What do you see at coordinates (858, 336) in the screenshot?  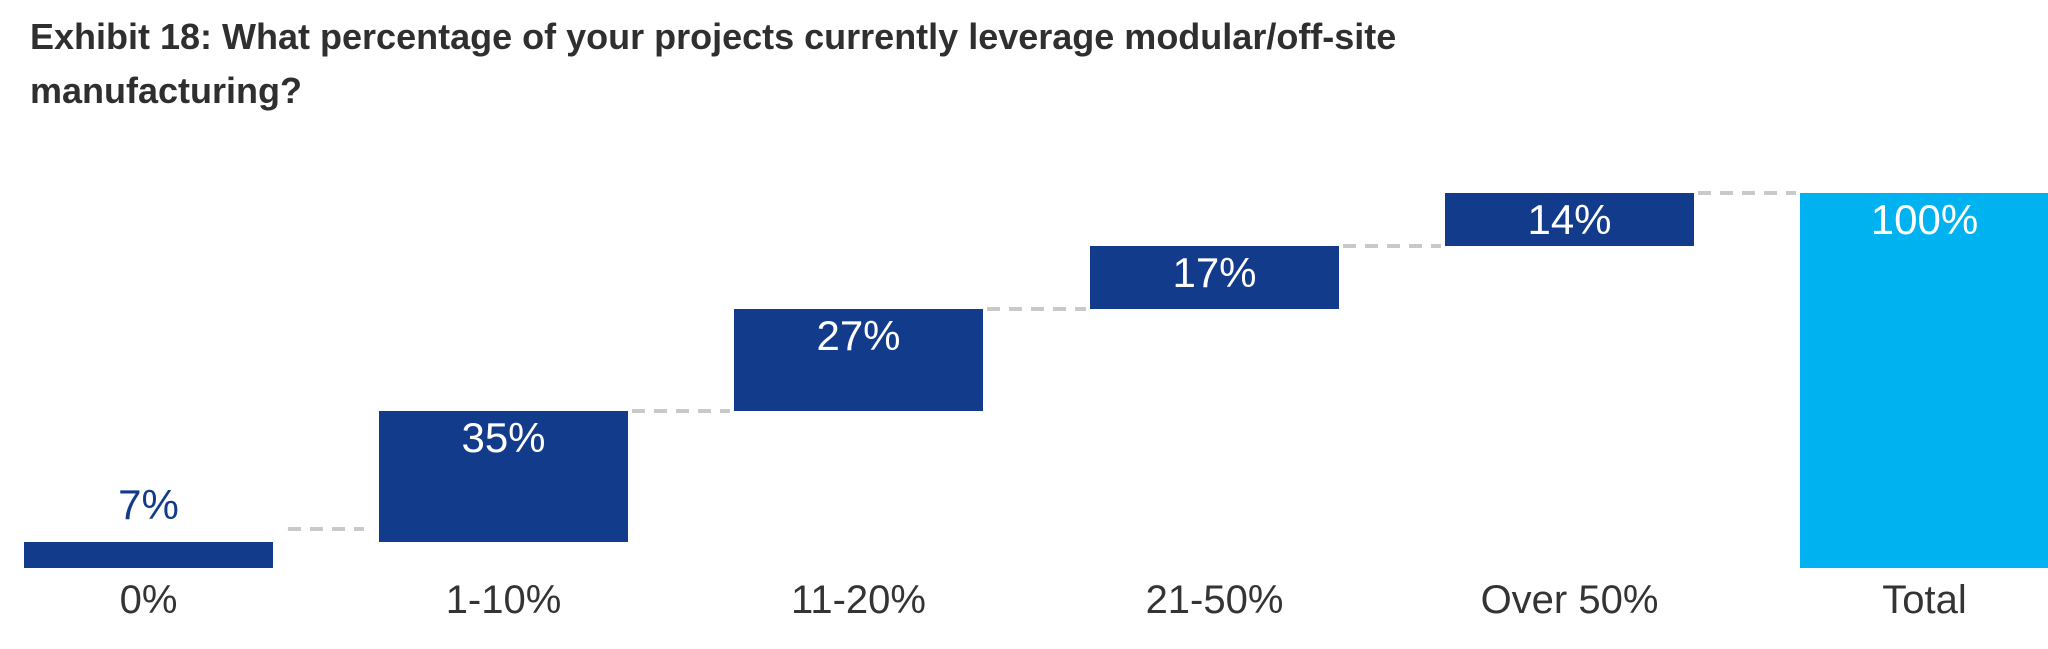 I see `value-label-11-20: 27%` at bounding box center [858, 336].